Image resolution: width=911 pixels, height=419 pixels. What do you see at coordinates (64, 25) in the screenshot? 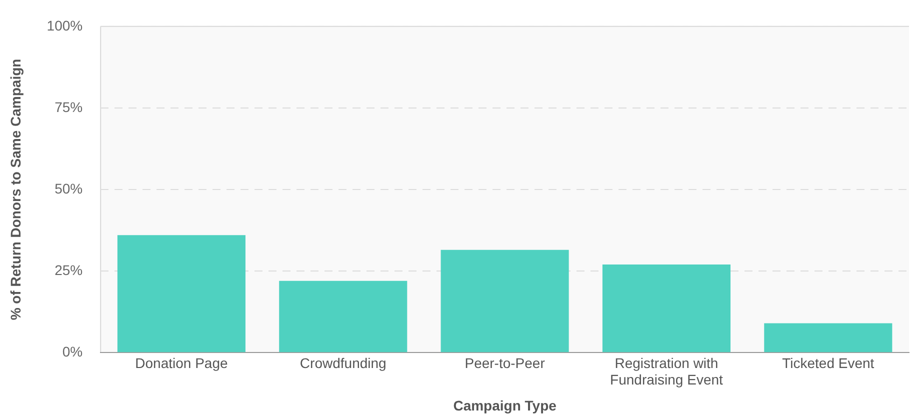
I see `y-tick-label: 100%` at bounding box center [64, 25].